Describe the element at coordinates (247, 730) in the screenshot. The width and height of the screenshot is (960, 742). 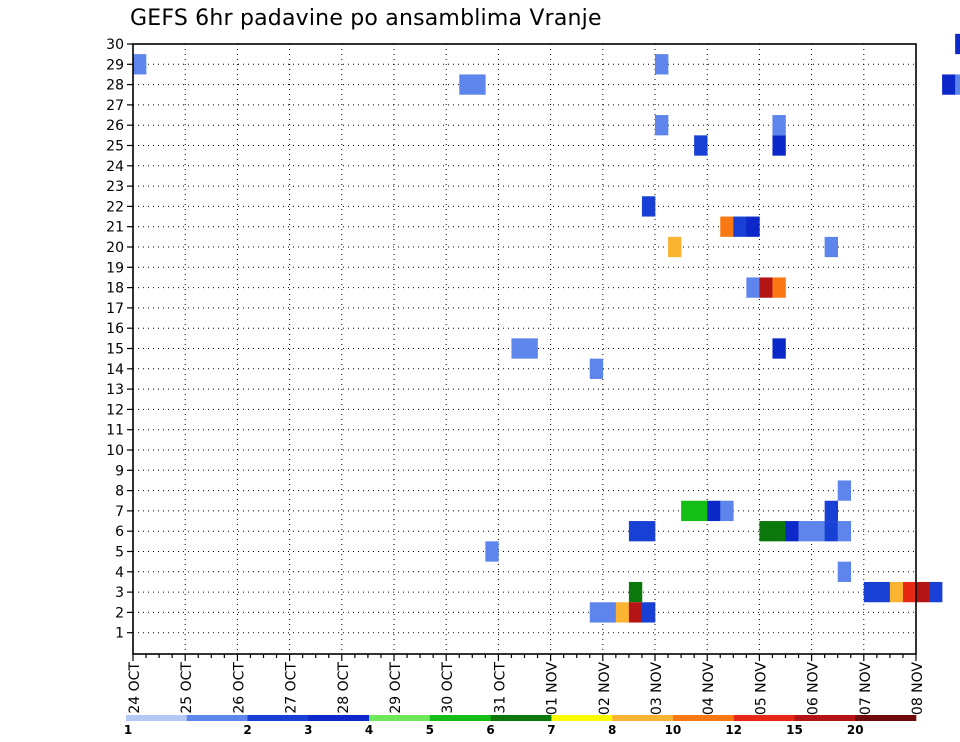
I see `legend-label: 2` at that location.